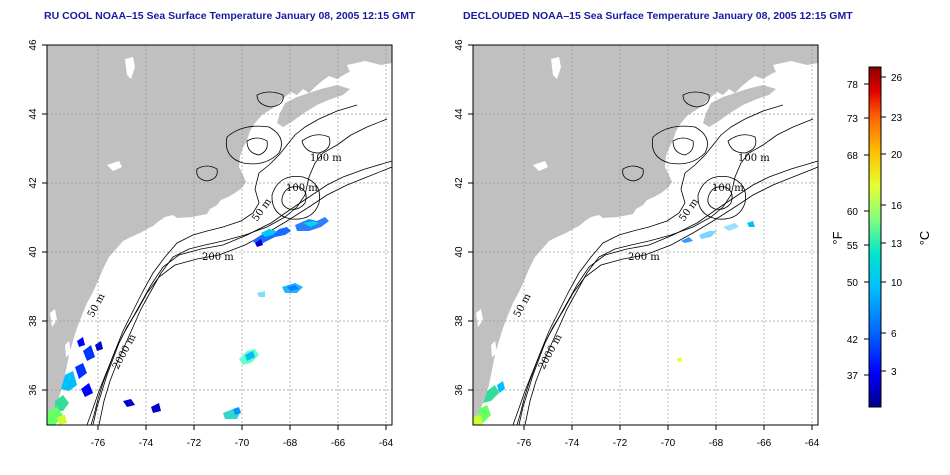 Image resolution: width=950 pixels, height=475 pixels. I want to click on colorbar-c-label: 23, so click(897, 118).